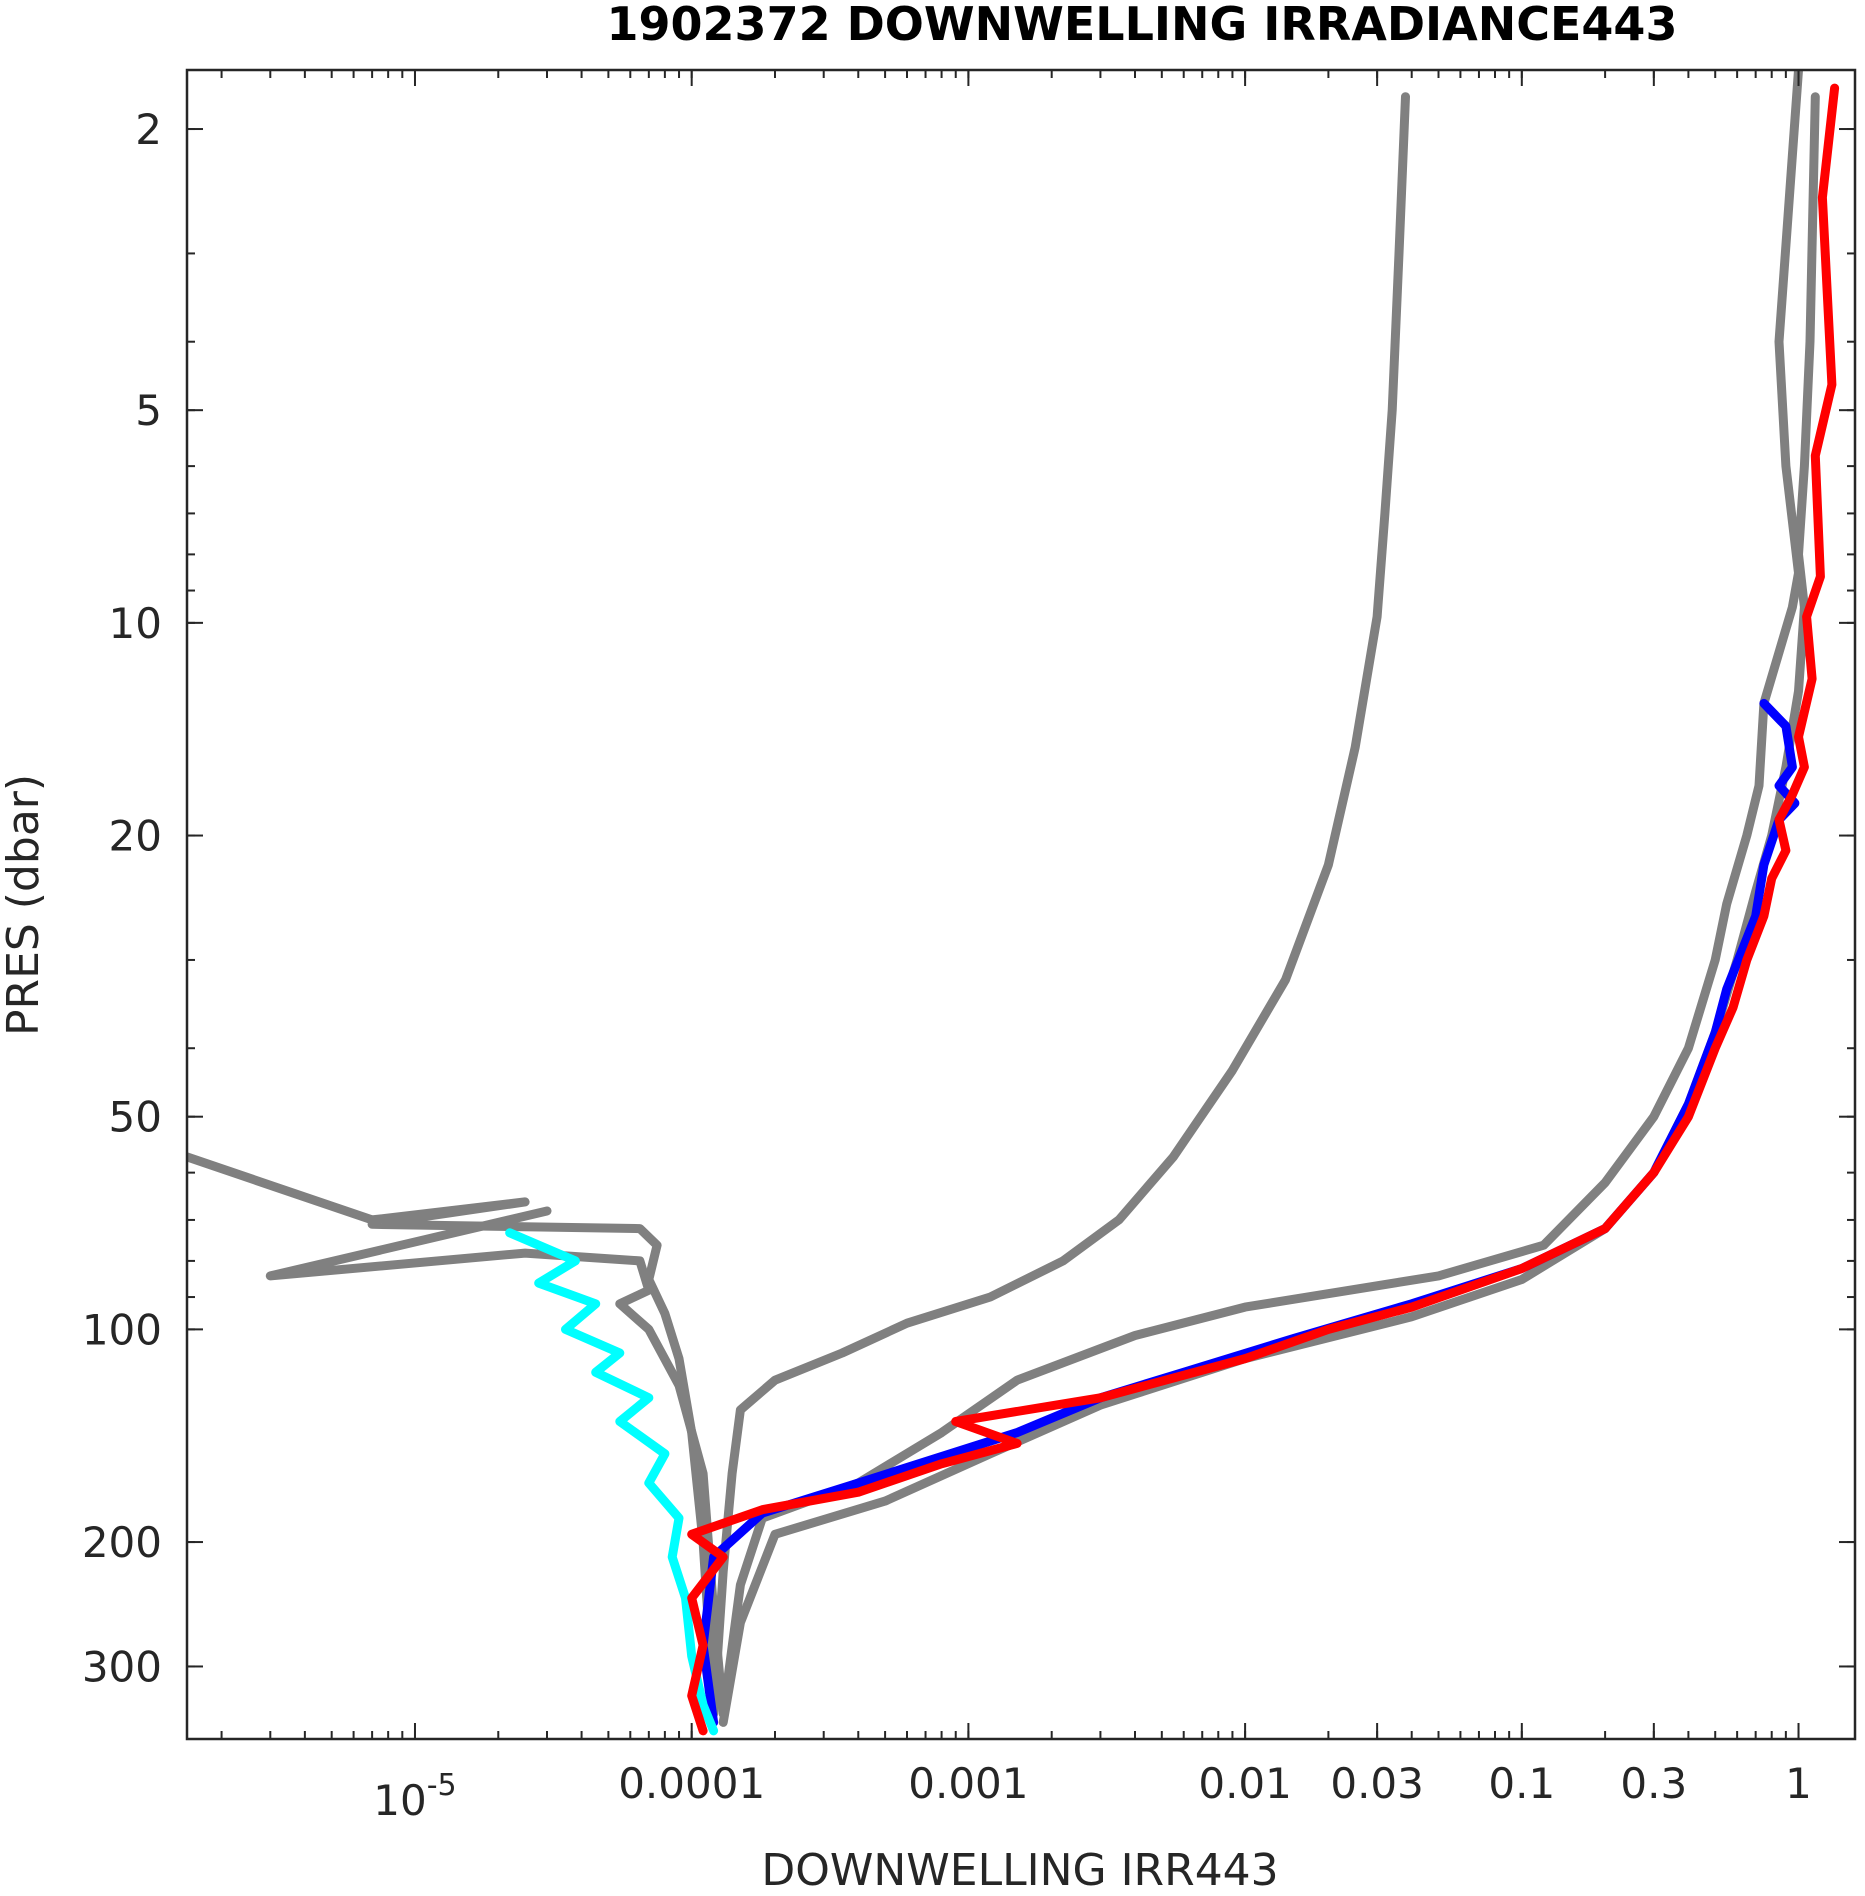 This screenshot has width=1865, height=1896. Describe the element at coordinates (1521, 1783) in the screenshot. I see `x-tick-label: 0.1` at that location.